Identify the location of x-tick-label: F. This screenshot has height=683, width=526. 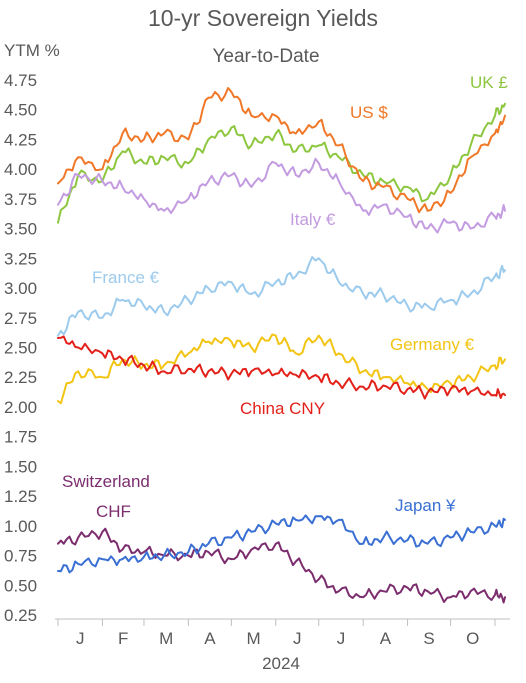
(123, 638).